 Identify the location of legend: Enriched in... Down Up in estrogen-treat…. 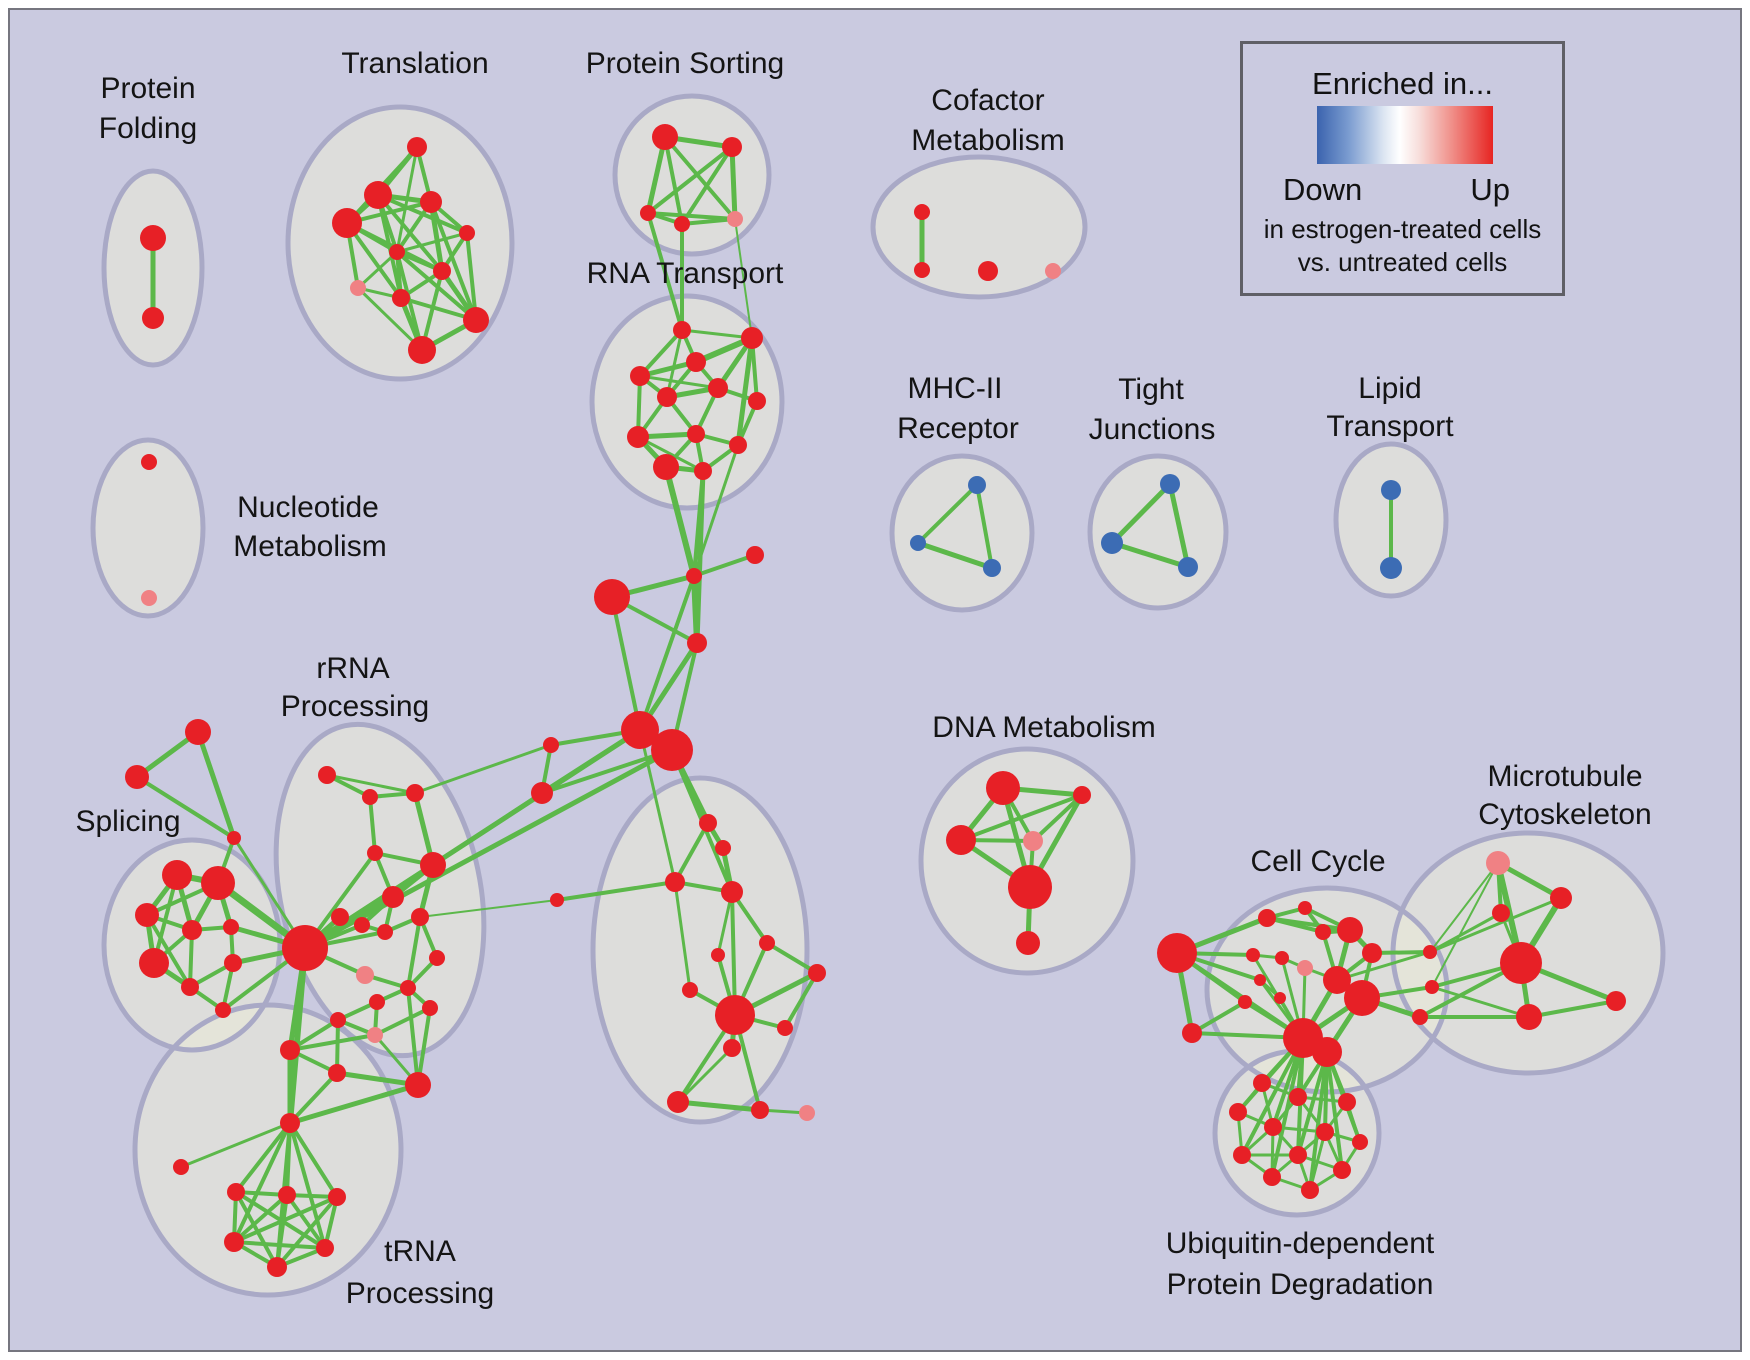
(1402, 168).